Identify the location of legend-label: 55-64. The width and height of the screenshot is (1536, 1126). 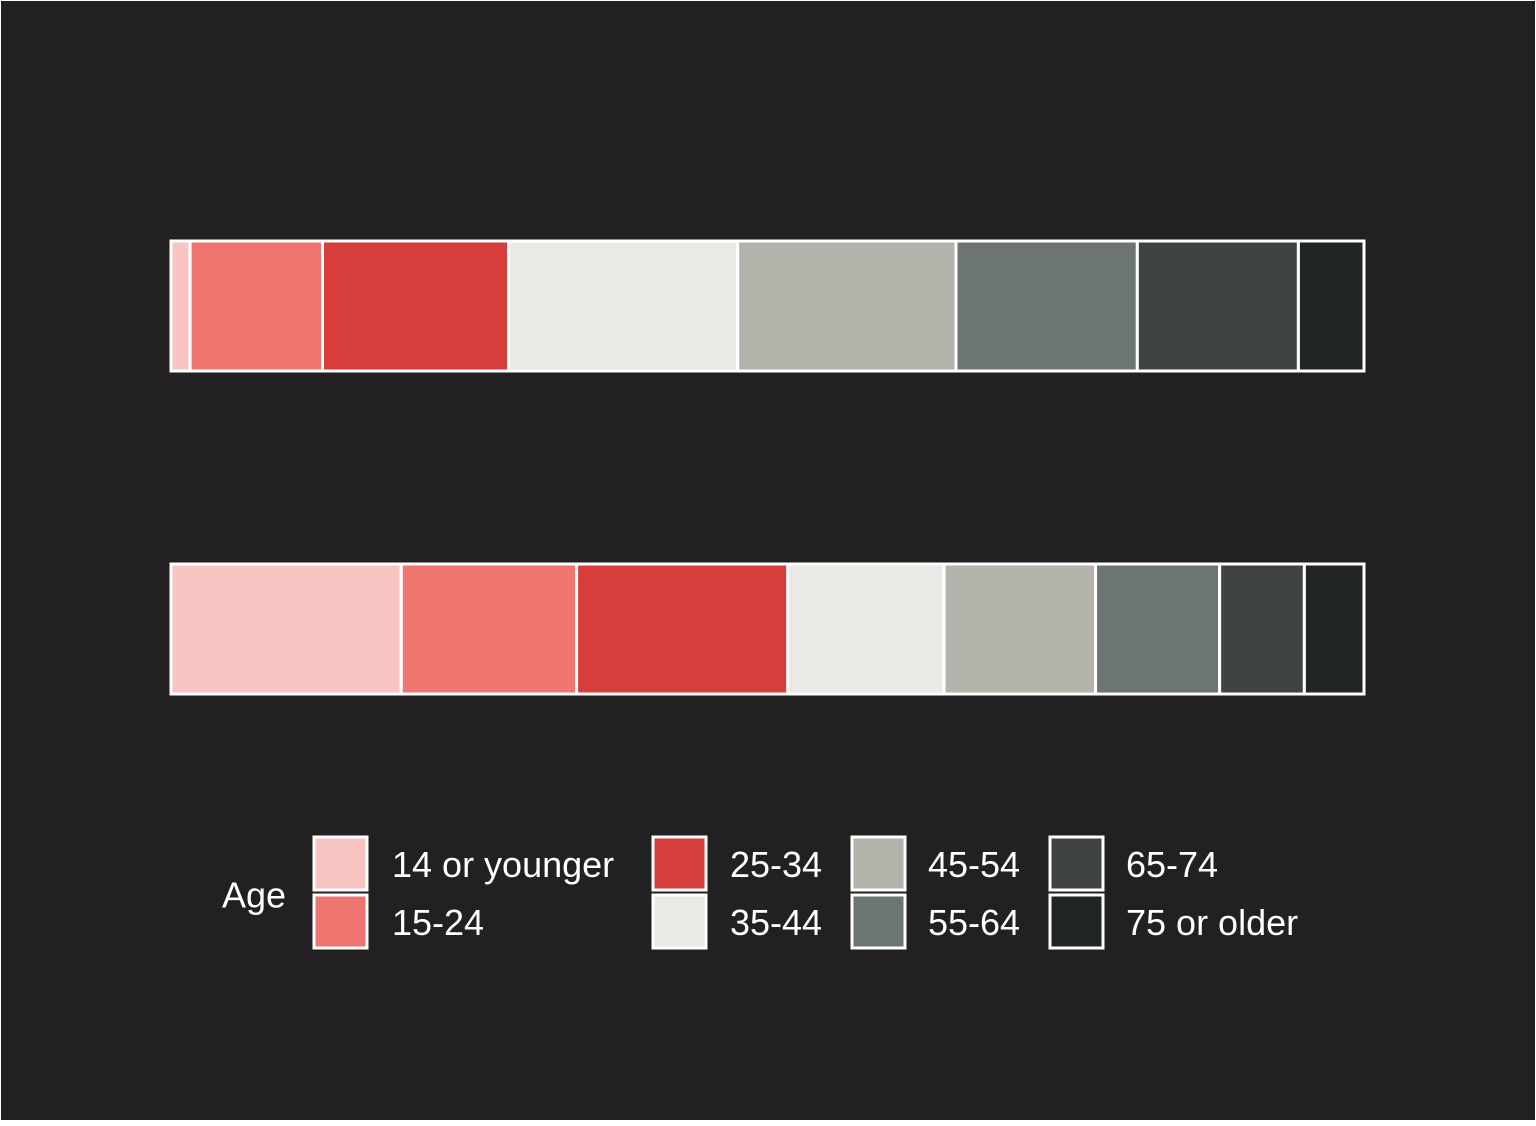
(974, 922).